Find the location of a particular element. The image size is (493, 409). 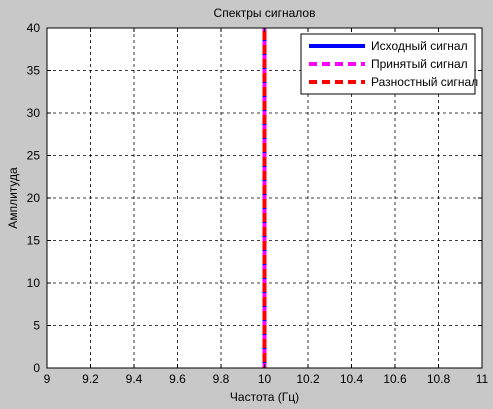

y-tick-label: 10 is located at coordinates (34, 283).